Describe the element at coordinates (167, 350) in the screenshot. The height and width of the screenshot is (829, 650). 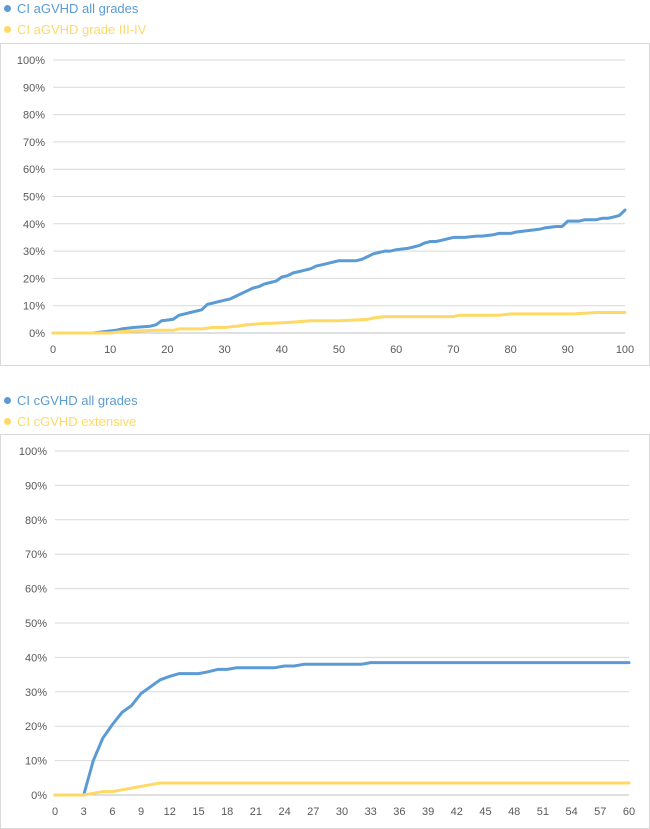
I see `x-tick-label: 20` at that location.